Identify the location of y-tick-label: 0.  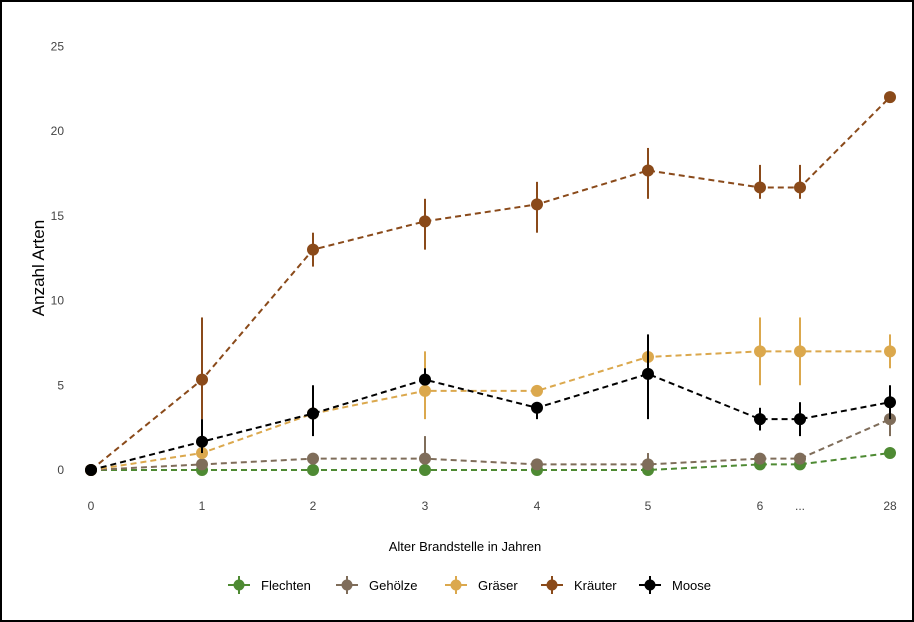
(60, 470).